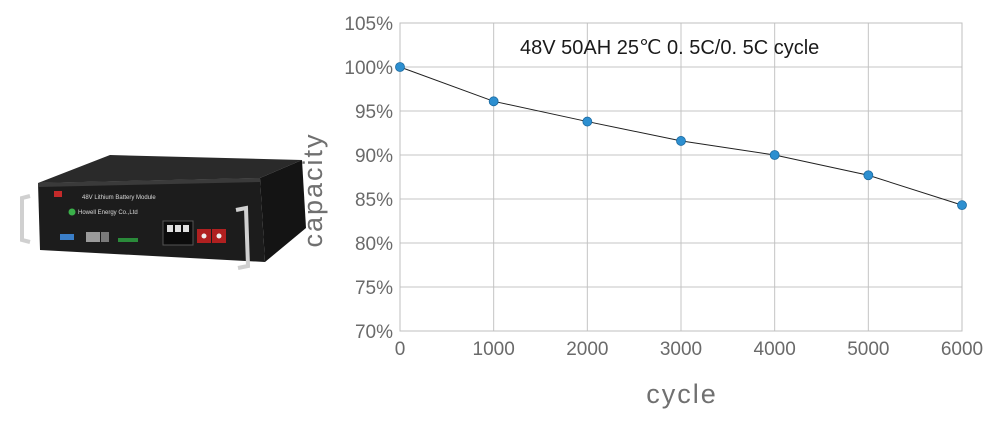 Image resolution: width=1000 pixels, height=422 pixels. I want to click on x-tick-label: 0, so click(400, 349).